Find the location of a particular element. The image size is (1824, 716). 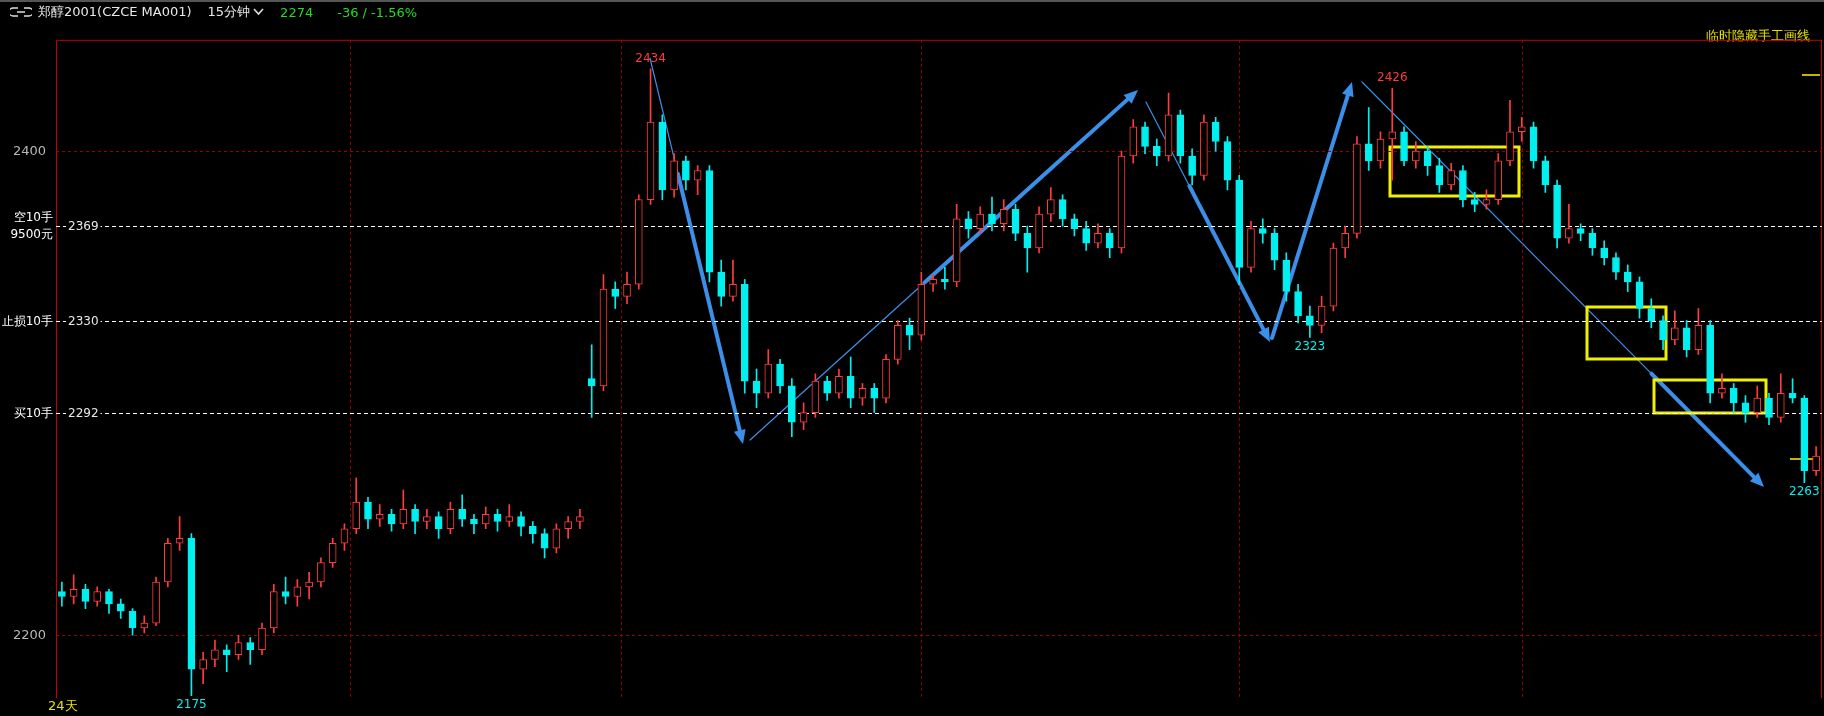

chart-title: 郑醇2001(CZCE MA001) is located at coordinates (115, 12).